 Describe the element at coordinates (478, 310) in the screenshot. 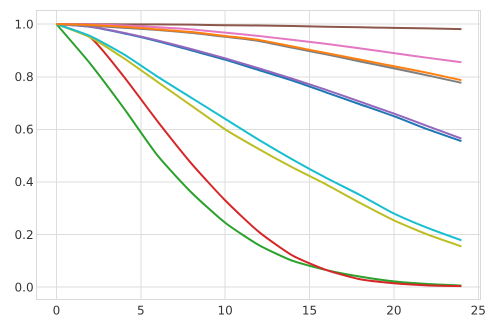

I see `x-tick-label: 25` at that location.